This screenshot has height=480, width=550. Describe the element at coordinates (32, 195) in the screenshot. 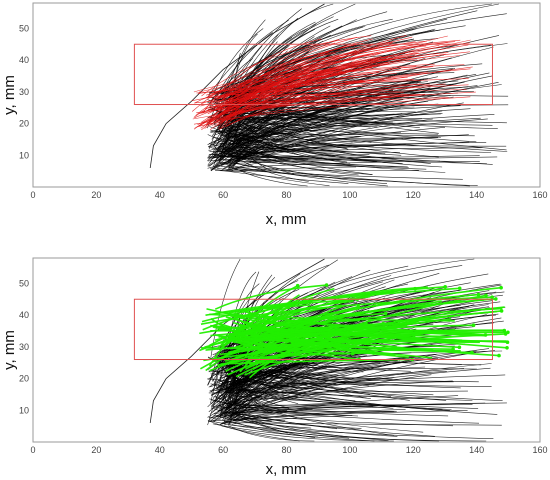

I see `x-tick-label: 0` at that location.